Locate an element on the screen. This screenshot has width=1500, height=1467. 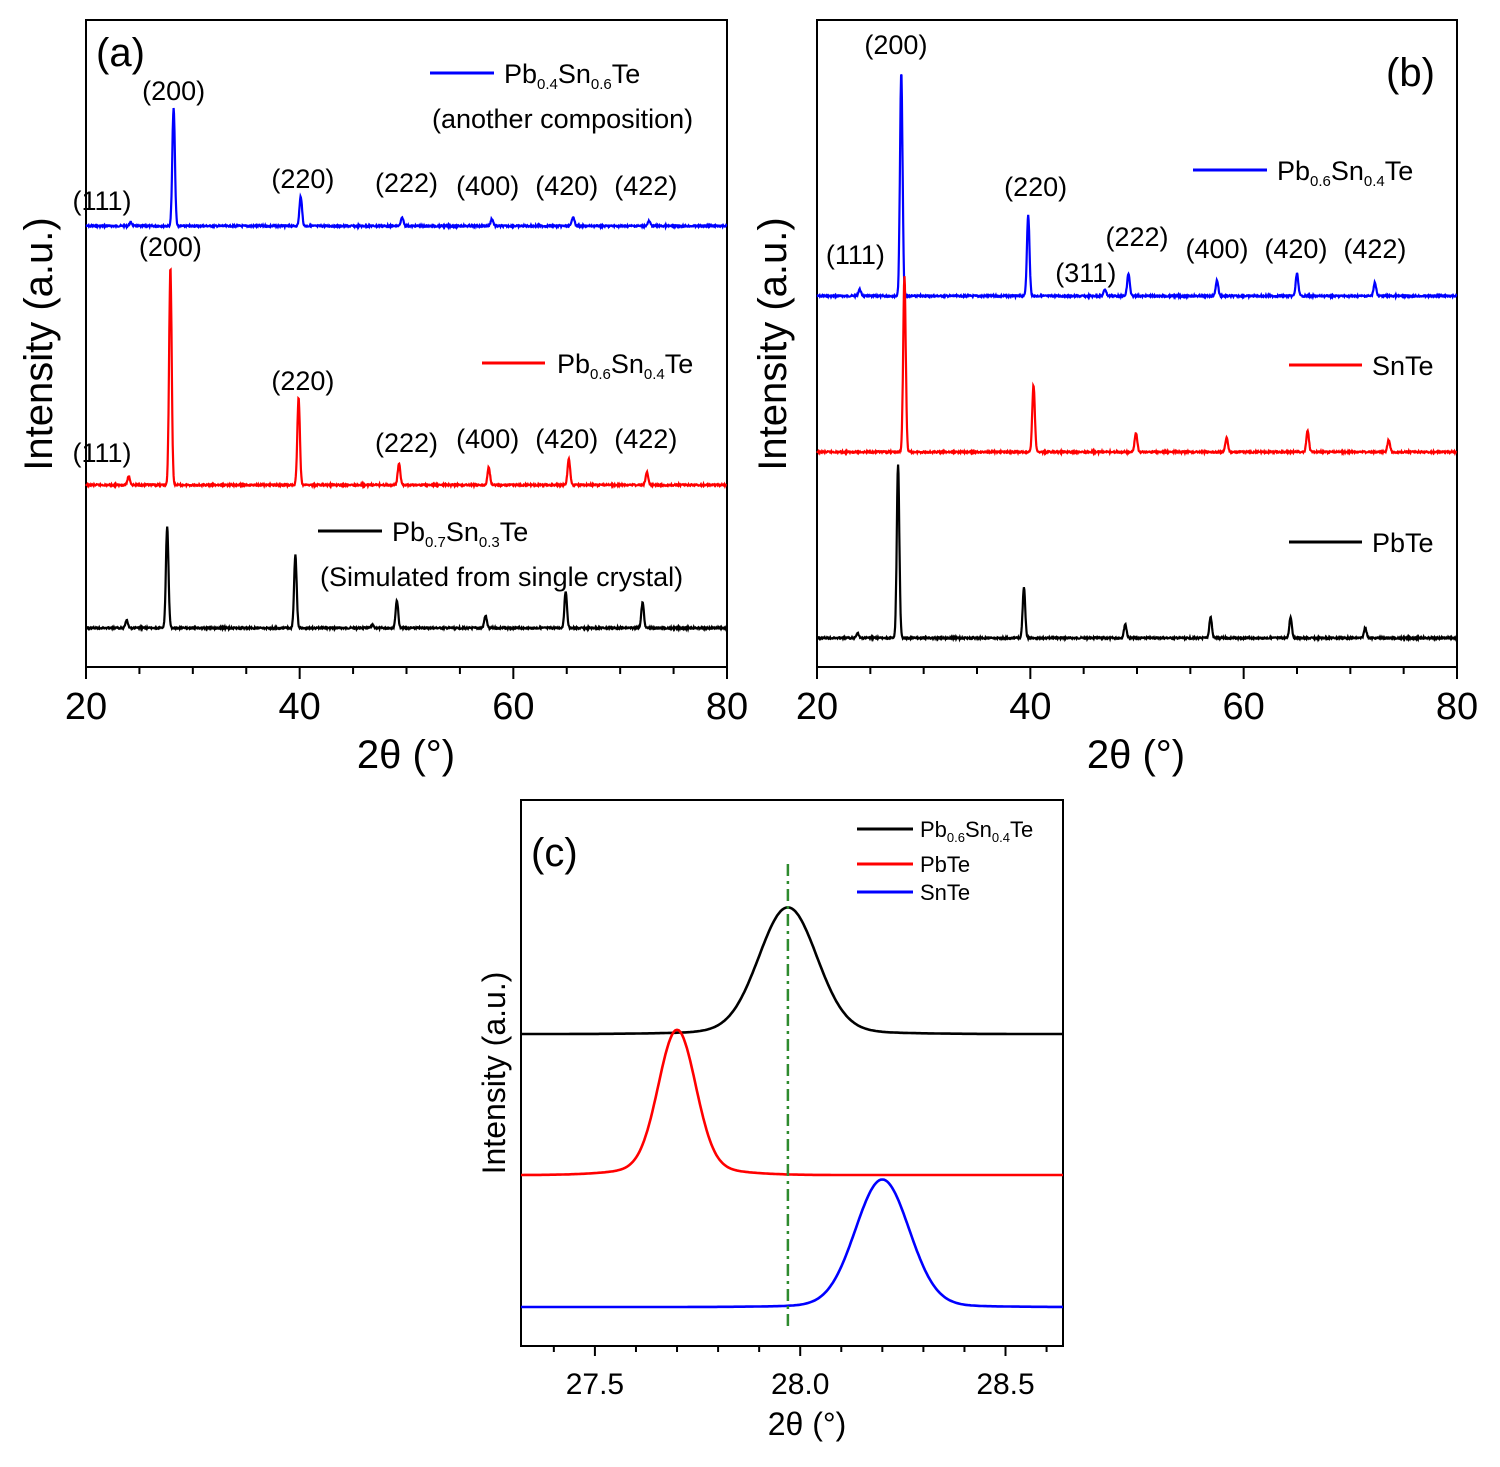
x-tick-label: 27.5 is located at coordinates (595, 1384).